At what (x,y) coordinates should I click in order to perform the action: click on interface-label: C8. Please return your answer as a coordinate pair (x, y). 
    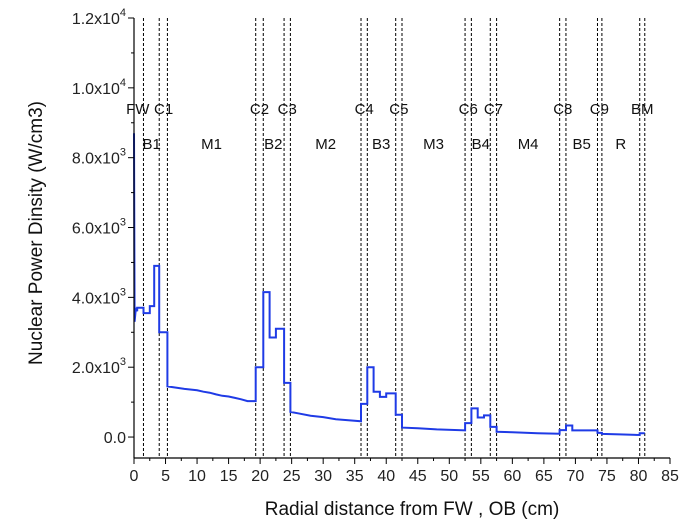
    Looking at the image, I should click on (562, 109).